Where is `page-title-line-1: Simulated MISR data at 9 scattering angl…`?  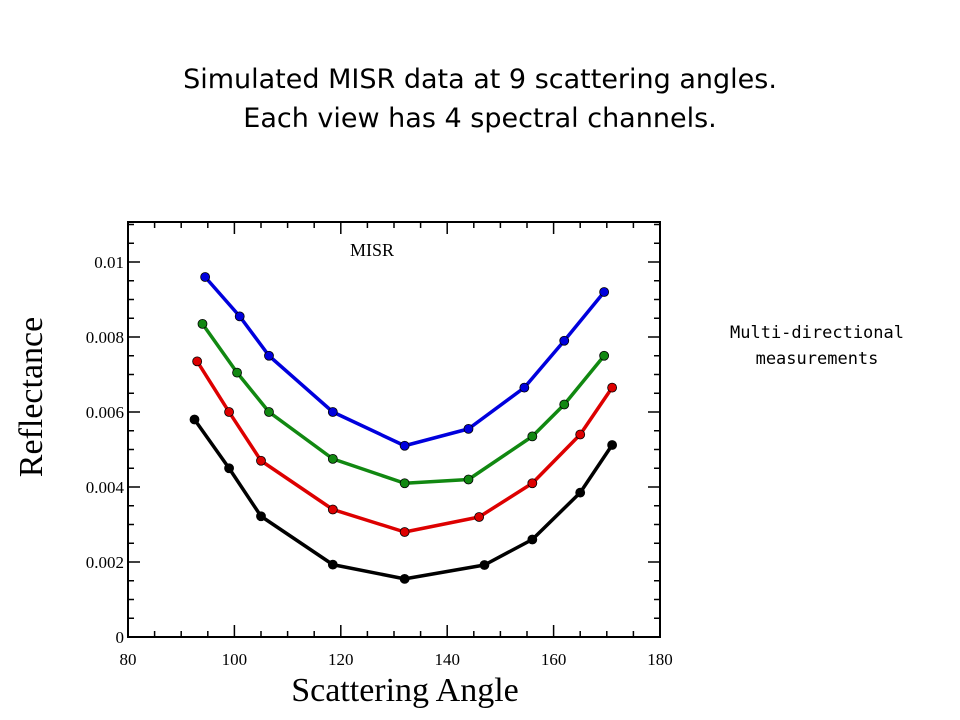
page-title-line-1: Simulated MISR data at 9 scattering angl… is located at coordinates (480, 79).